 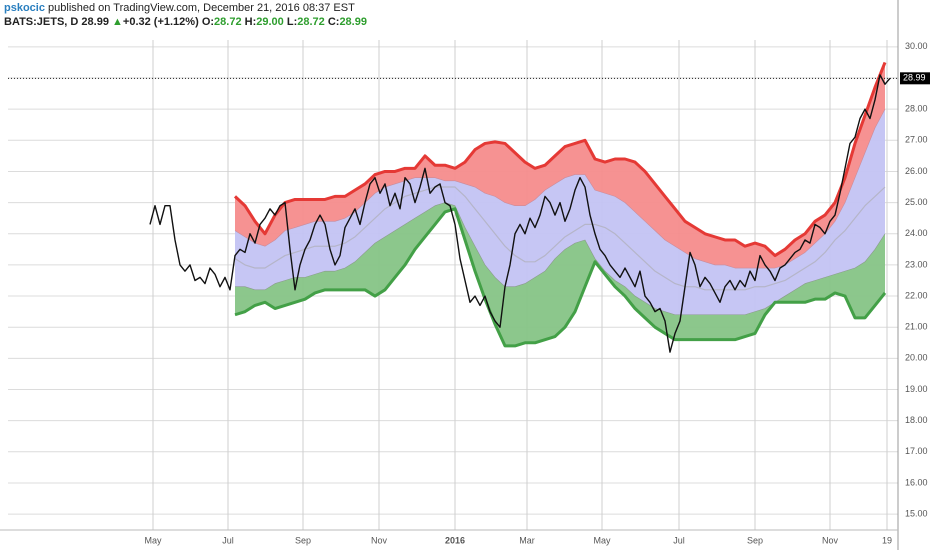 What do you see at coordinates (916, 327) in the screenshot?
I see `y-tick-label: 21.00` at bounding box center [916, 327].